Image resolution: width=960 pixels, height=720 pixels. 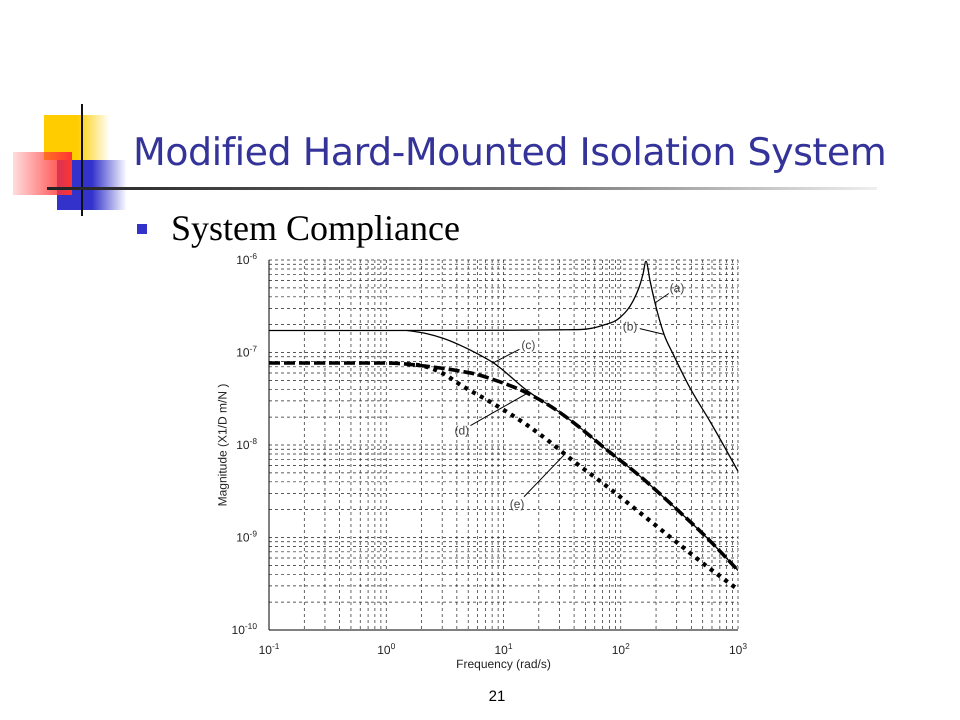 I want to click on x-axis-title: Frequency (rad/s), so click(x=503, y=664).